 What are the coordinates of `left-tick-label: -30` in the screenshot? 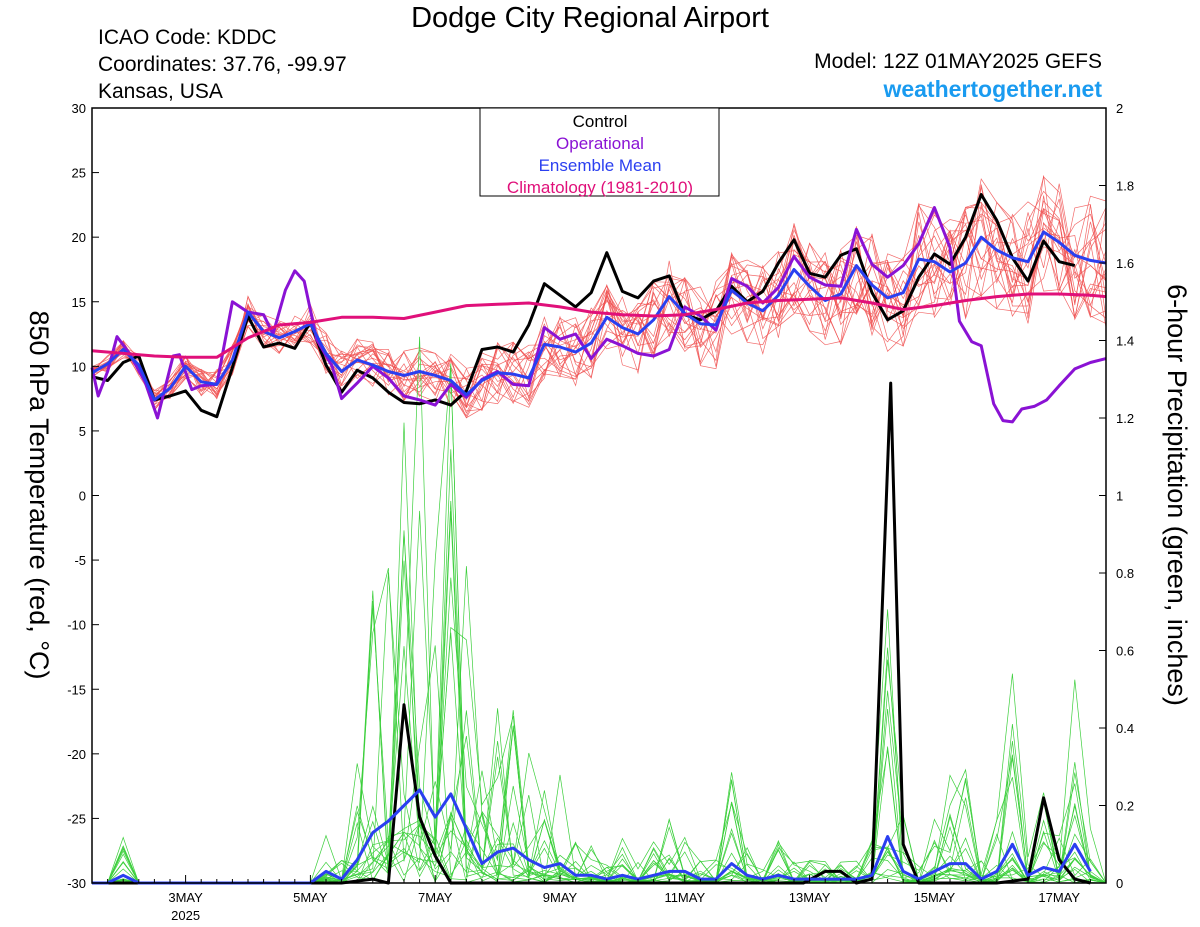 It's located at (76, 883).